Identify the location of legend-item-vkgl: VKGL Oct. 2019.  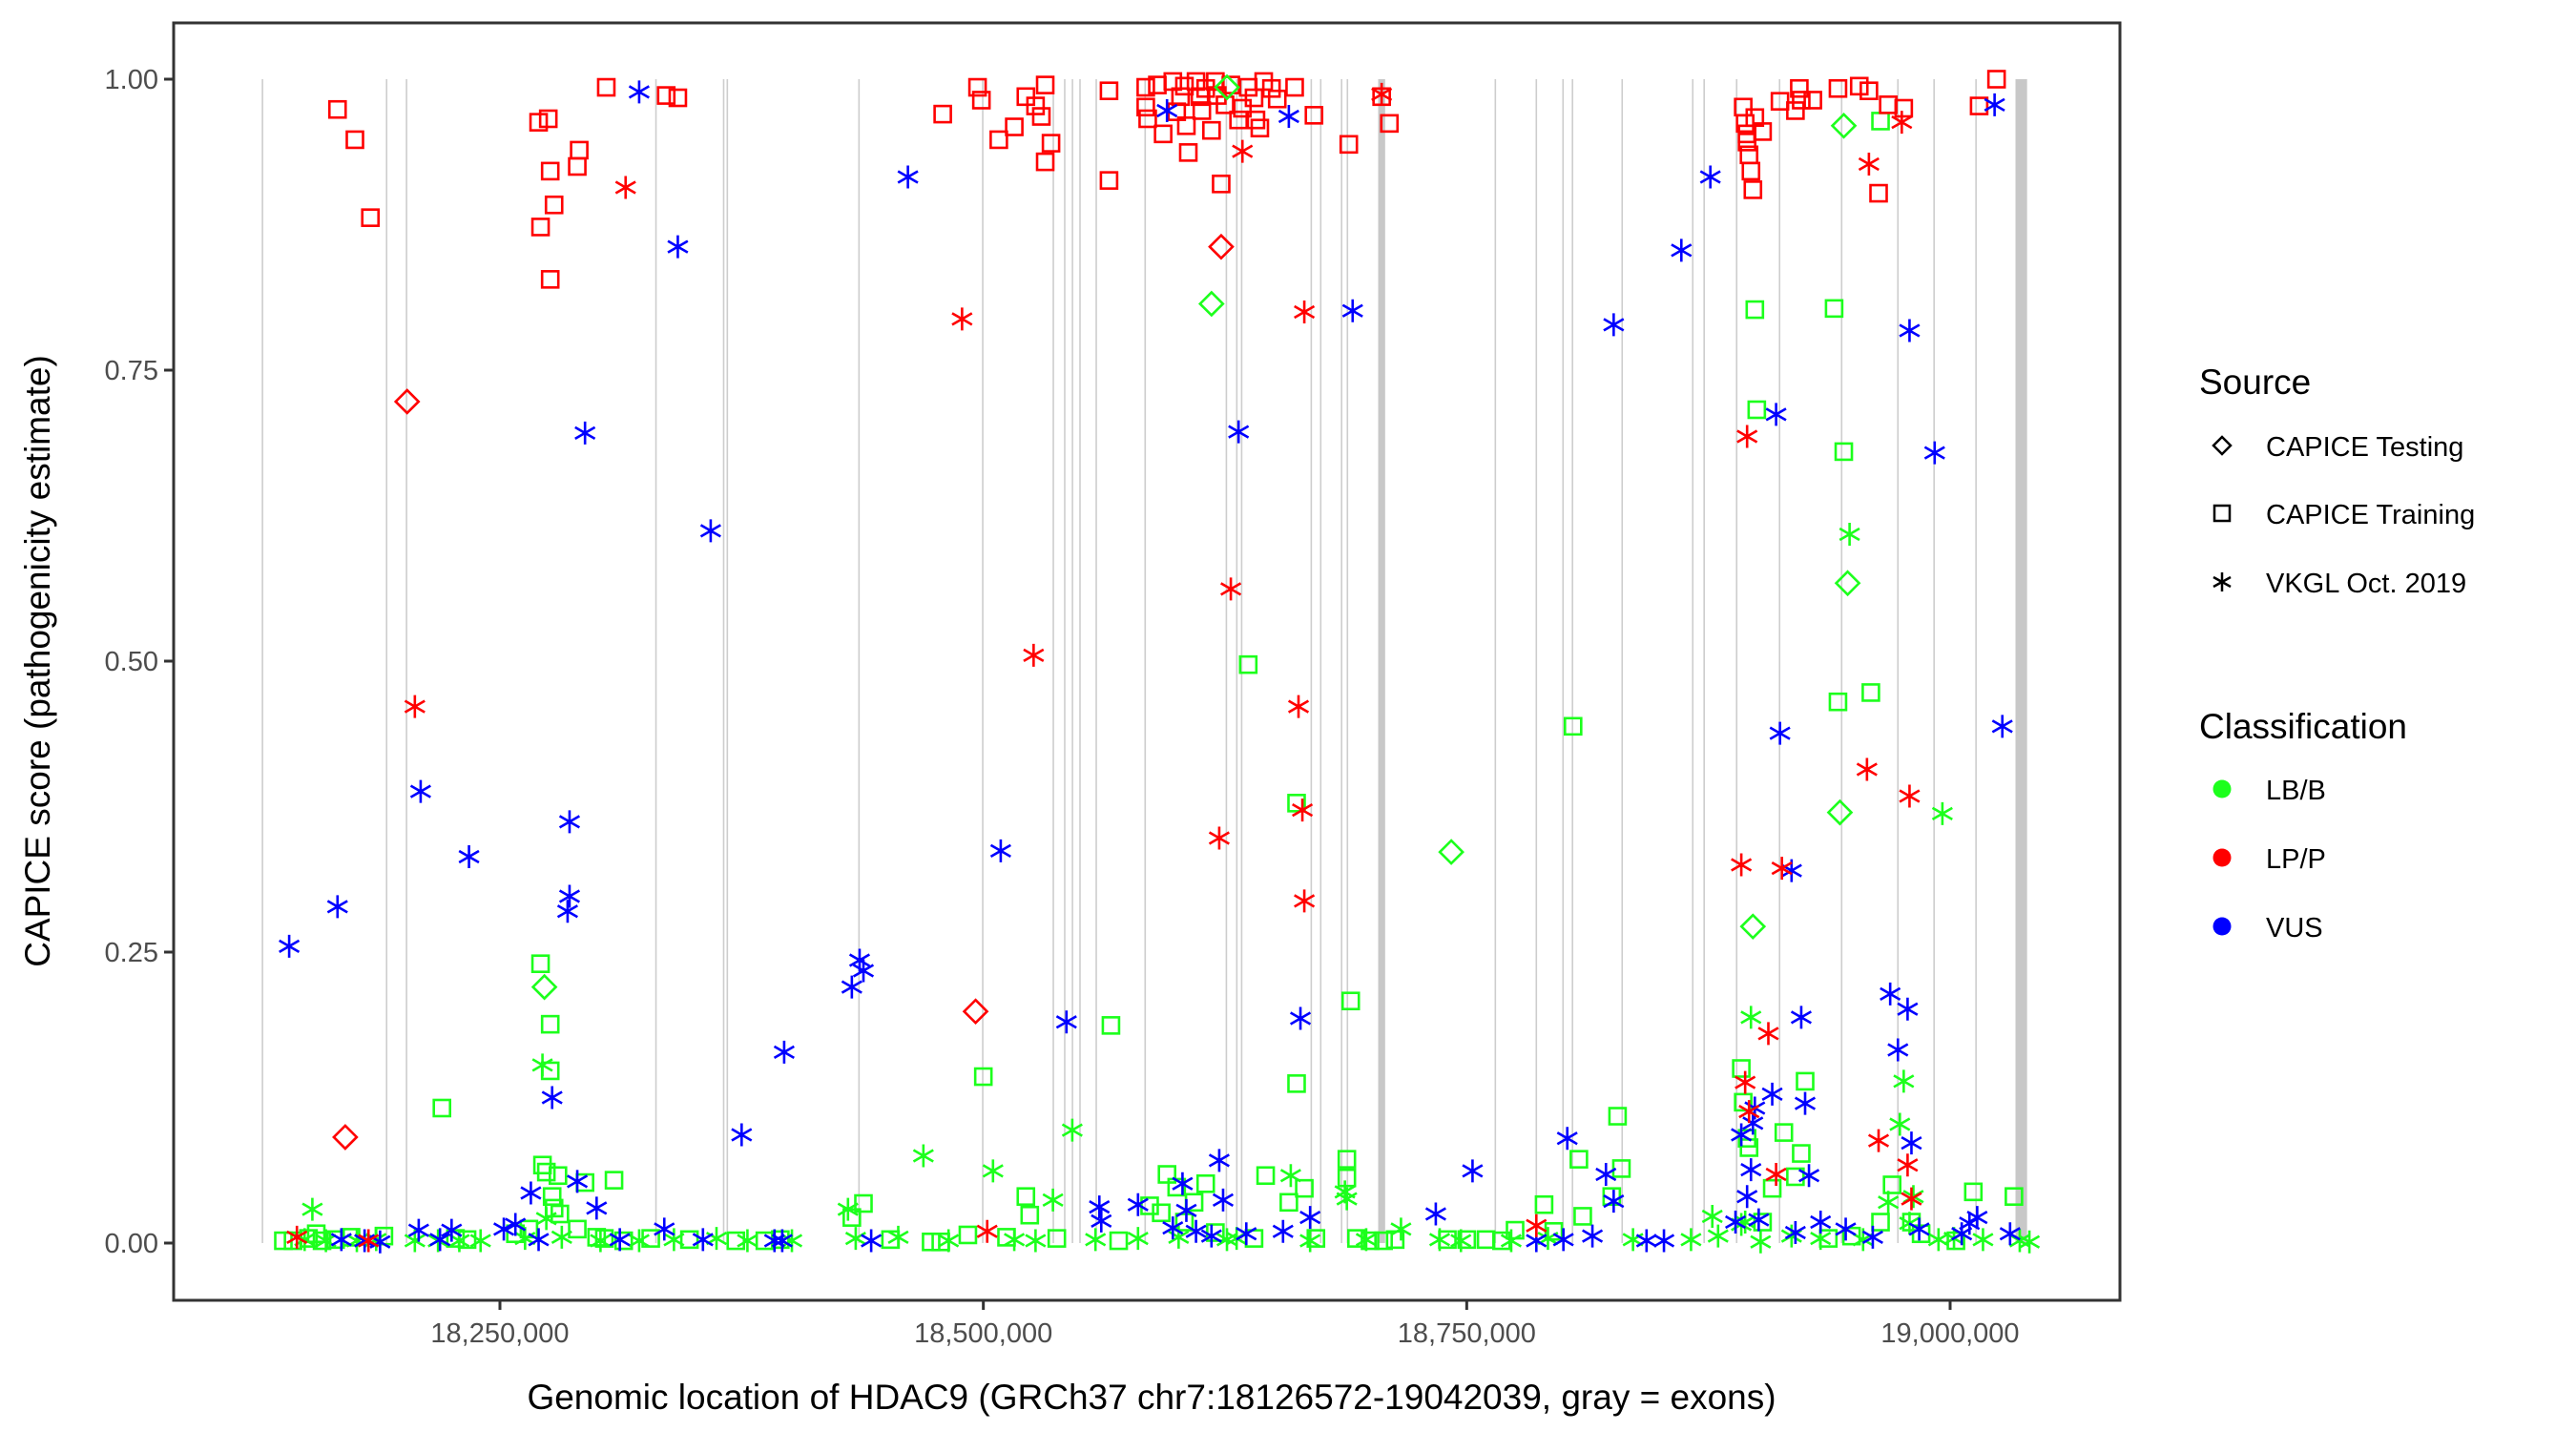
(2339, 584).